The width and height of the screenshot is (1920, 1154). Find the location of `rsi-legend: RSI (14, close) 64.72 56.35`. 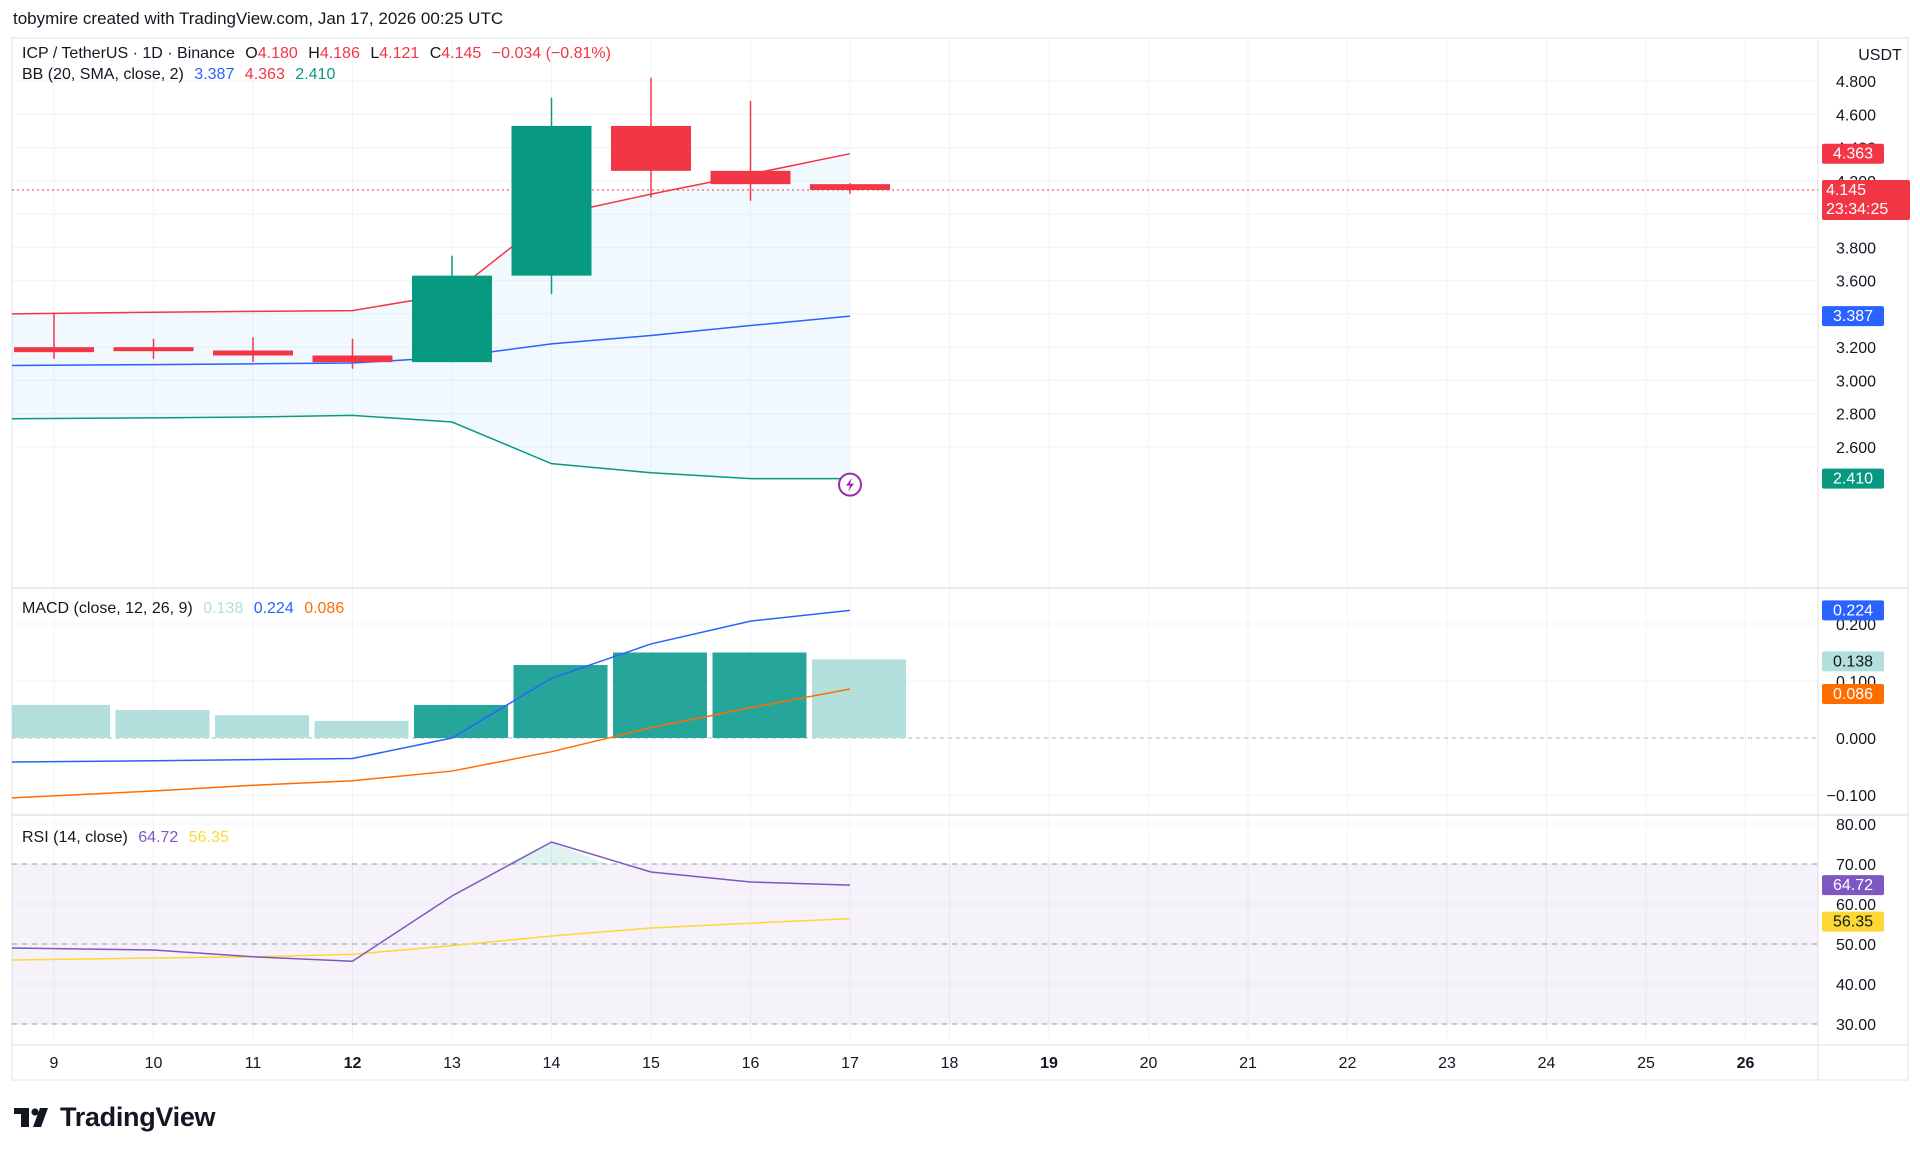

rsi-legend: RSI (14, close) 64.72 56.35 is located at coordinates (125, 838).